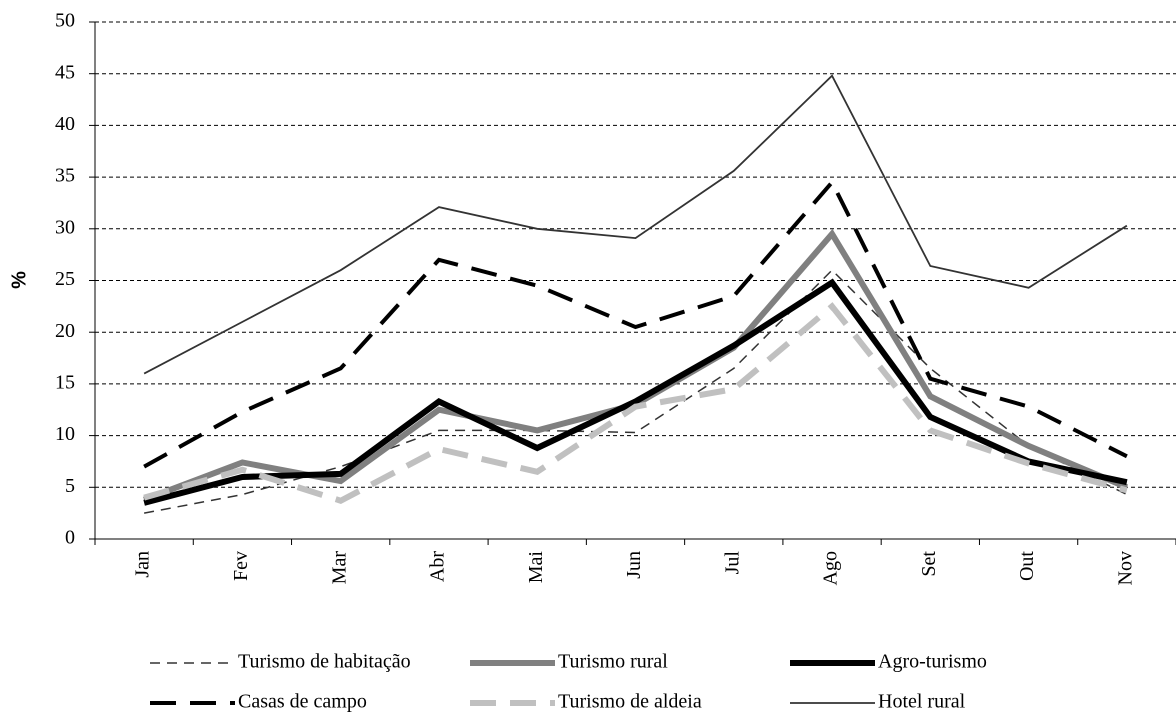  Describe the element at coordinates (1027, 566) in the screenshot. I see `x-tick-label: Out` at that location.